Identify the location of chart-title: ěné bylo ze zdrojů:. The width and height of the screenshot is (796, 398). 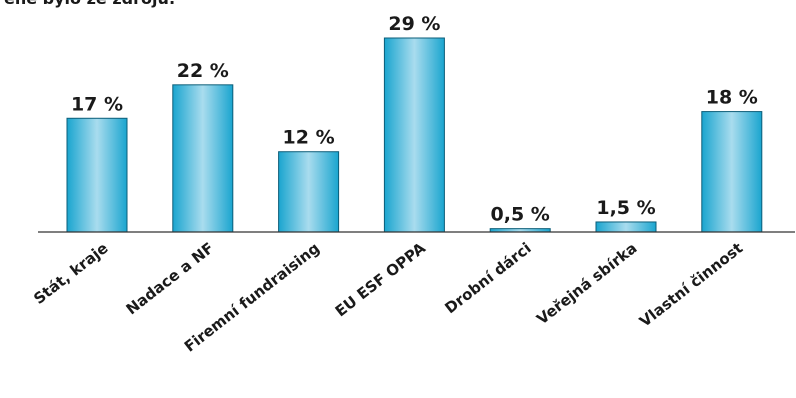
(89, 4).